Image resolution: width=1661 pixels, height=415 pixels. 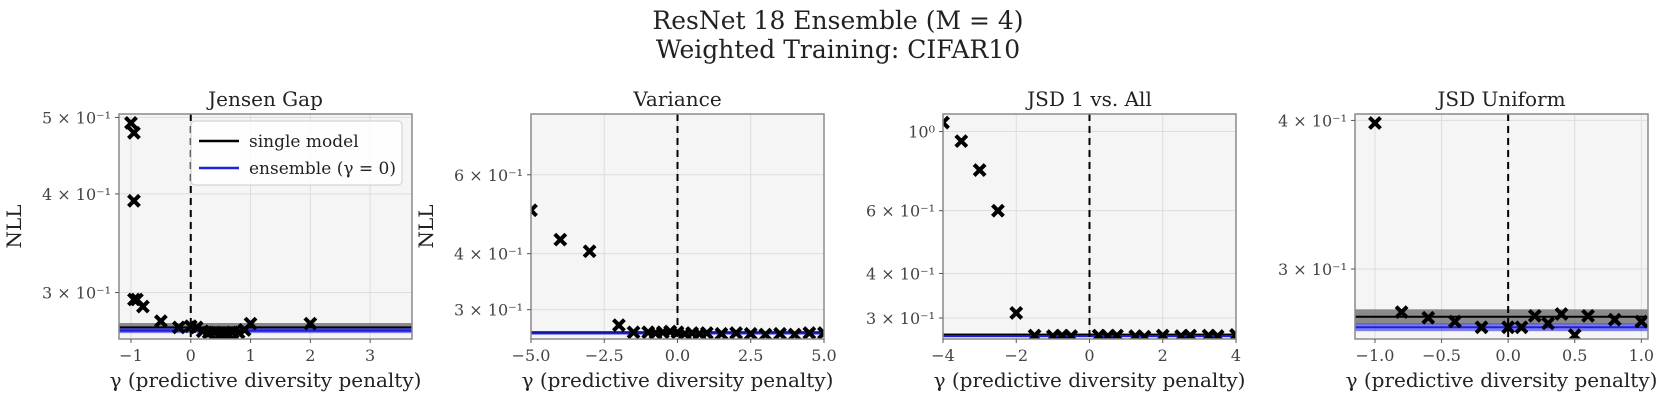 What do you see at coordinates (1441, 355) in the screenshot?
I see `x-tick-label: −0.5` at bounding box center [1441, 355].